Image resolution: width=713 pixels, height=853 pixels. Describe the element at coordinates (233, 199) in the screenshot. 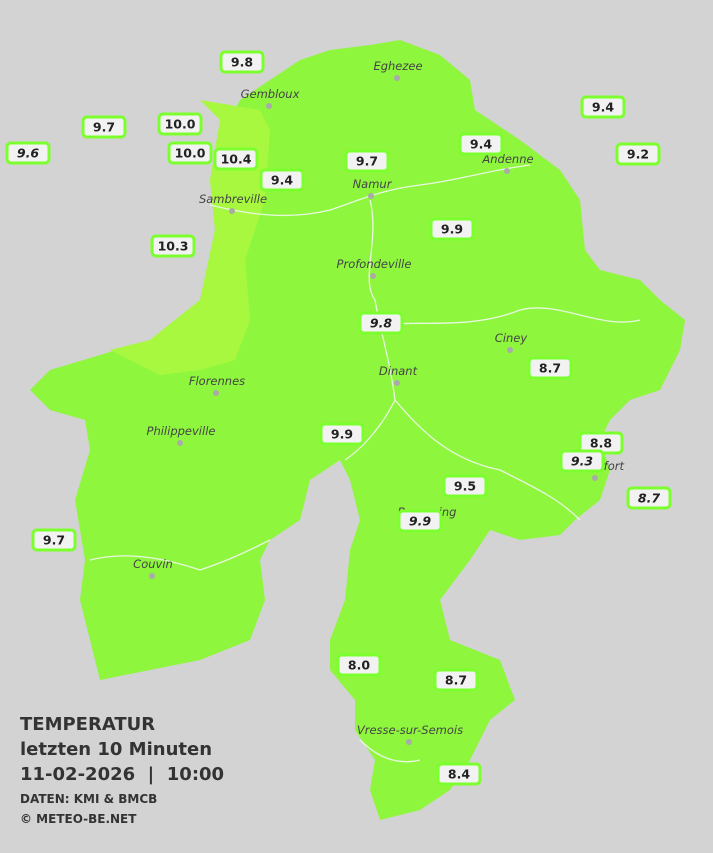

I see `city-label: Sambreville` at that location.